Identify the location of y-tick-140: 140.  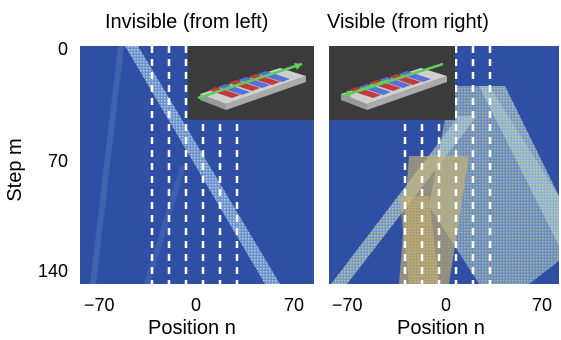
(53, 271).